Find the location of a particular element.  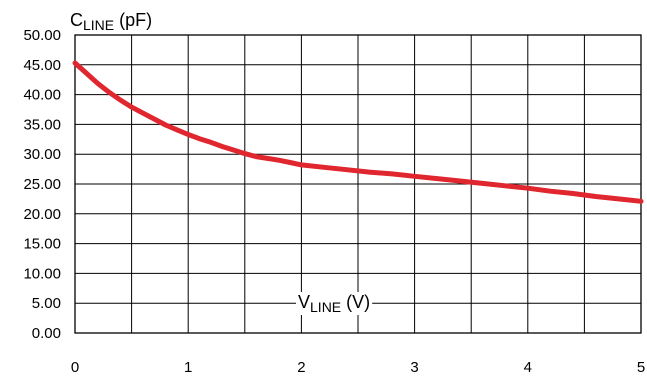

x-axis-label-background is located at coordinates (334, 303).